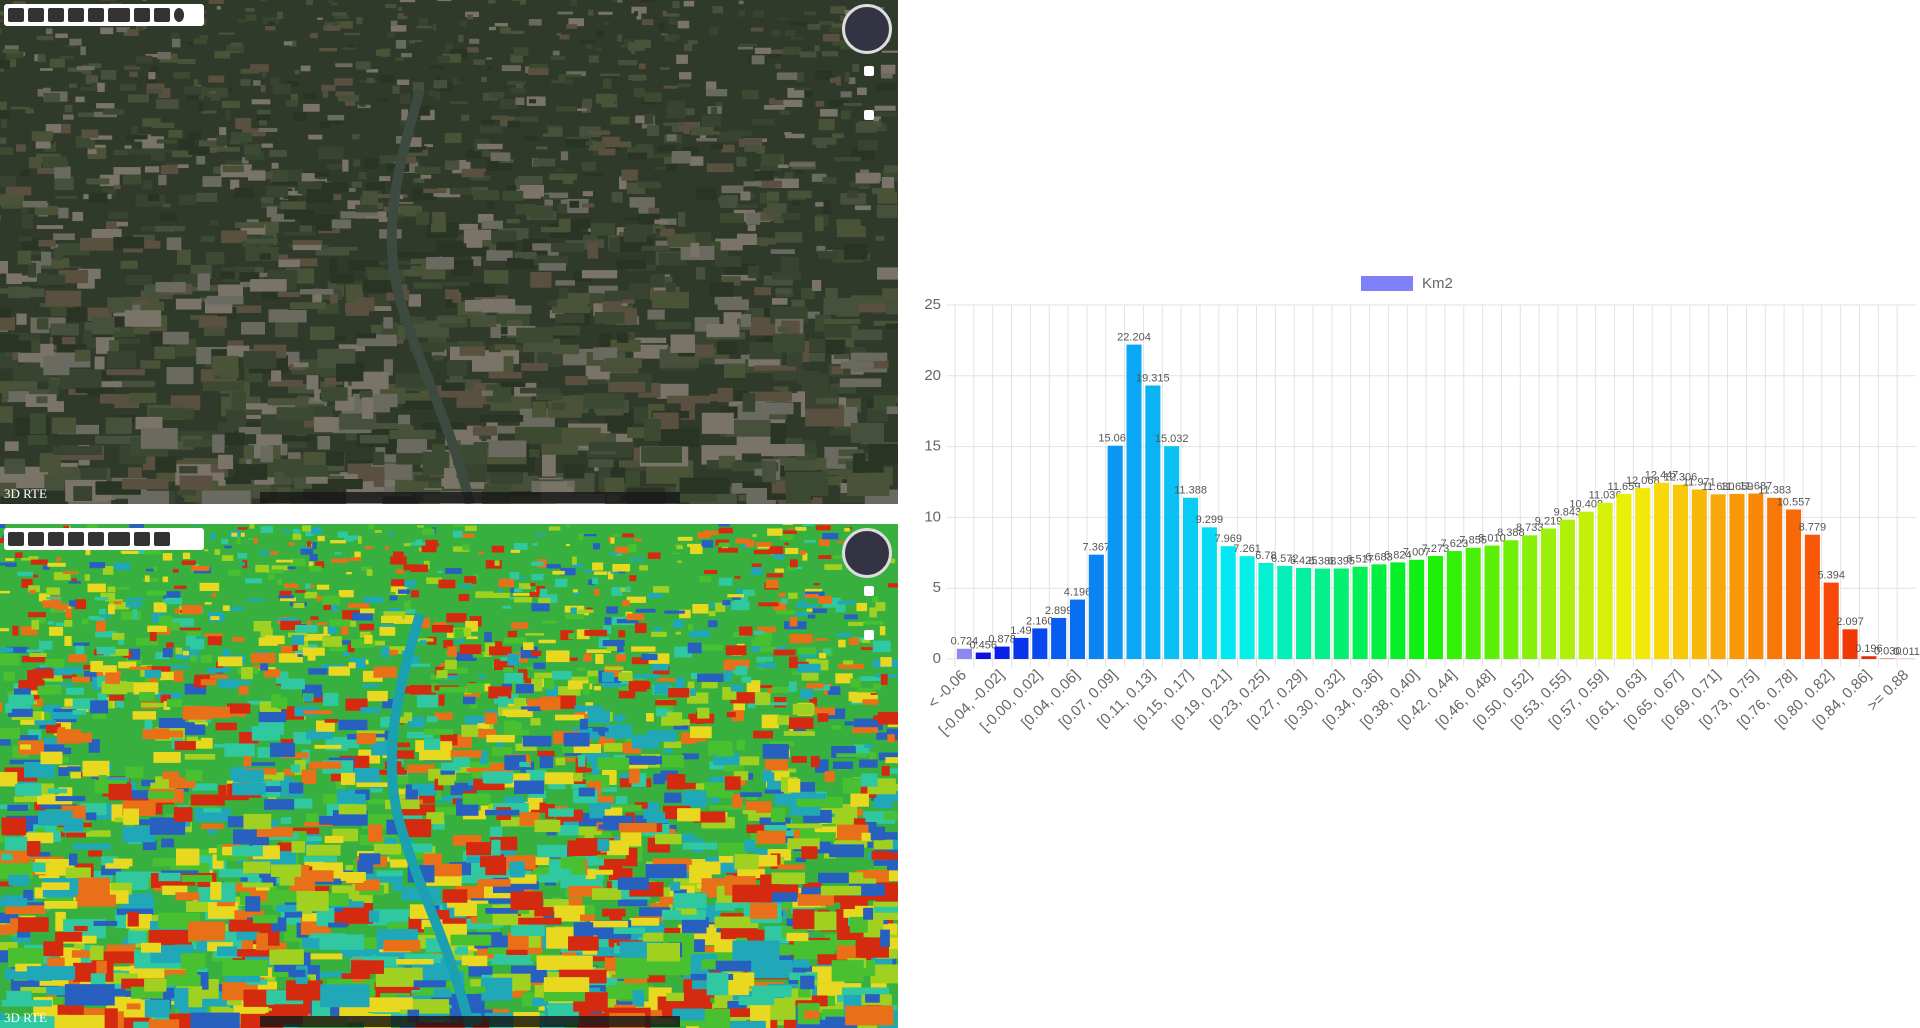  Describe the element at coordinates (430, 296) in the screenshot. I see `river` at that location.